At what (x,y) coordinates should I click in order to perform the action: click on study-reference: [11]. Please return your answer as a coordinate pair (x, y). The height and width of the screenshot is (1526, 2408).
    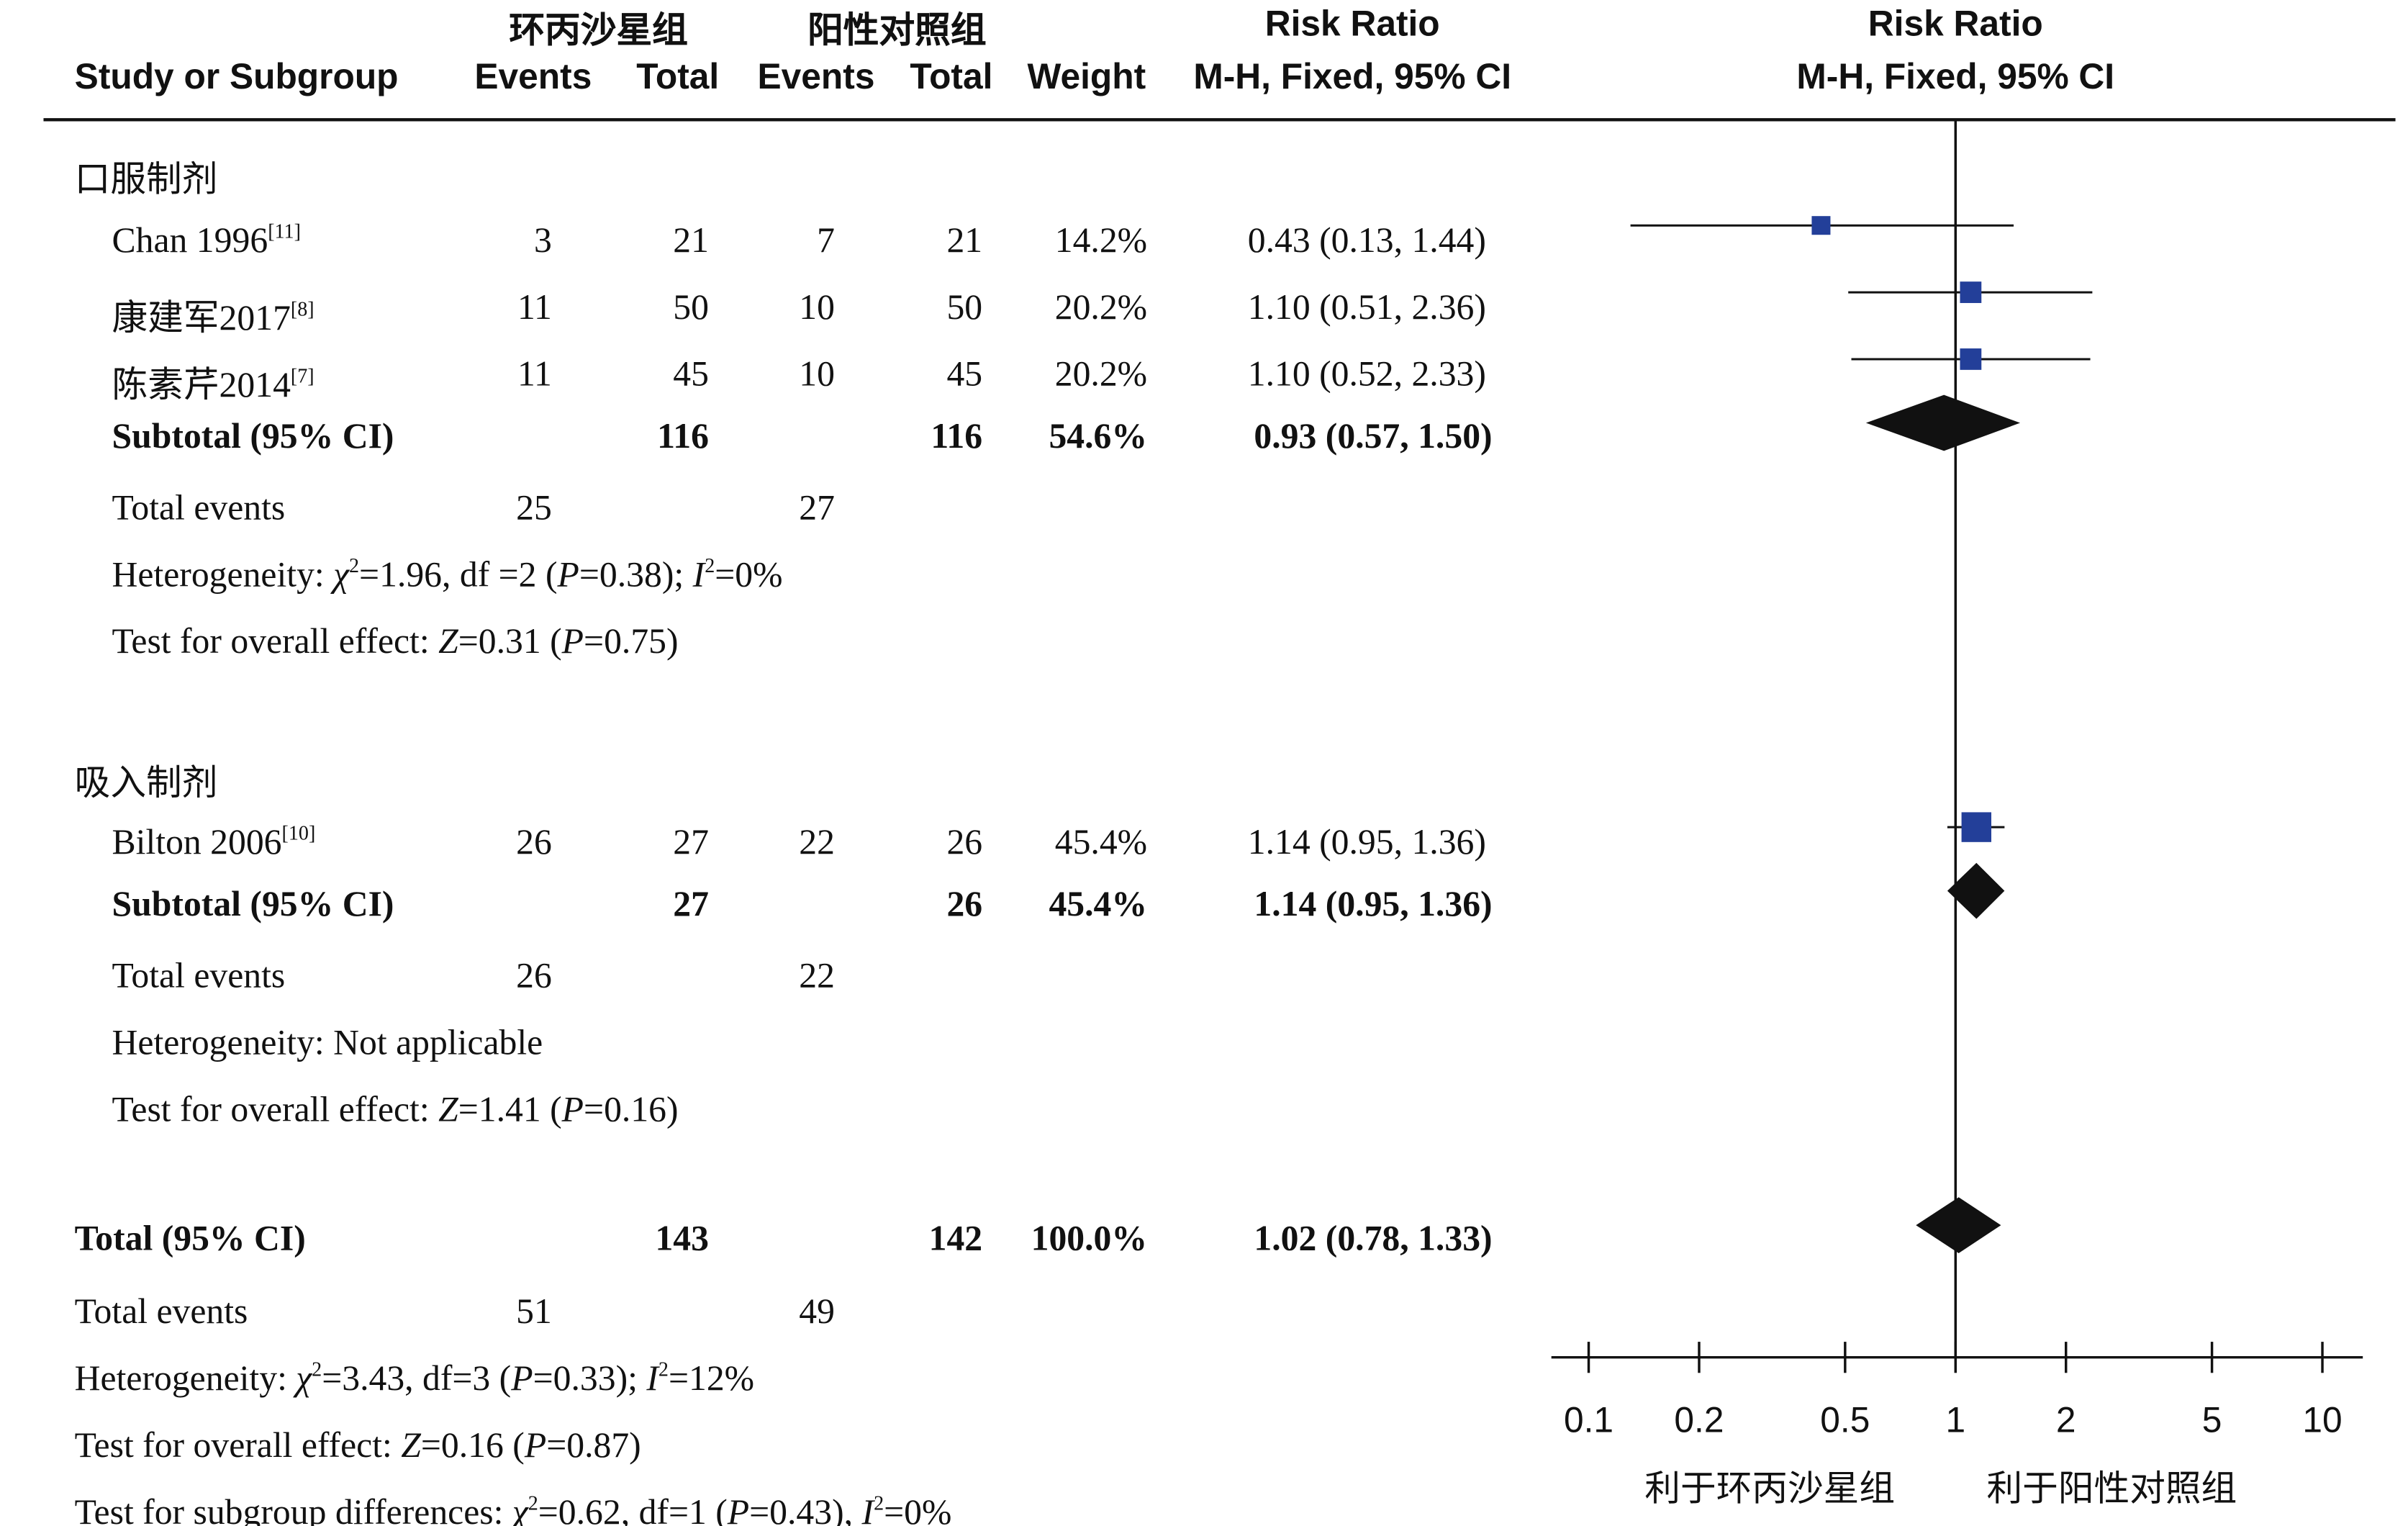
    Looking at the image, I should click on (284, 231).